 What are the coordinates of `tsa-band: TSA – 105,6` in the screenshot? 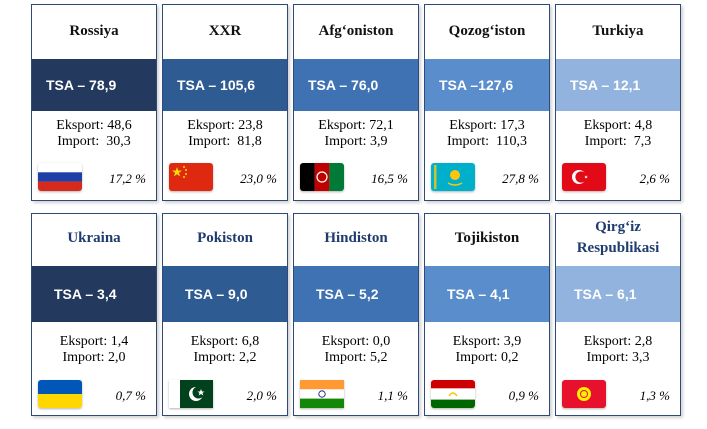 It's located at (225, 85).